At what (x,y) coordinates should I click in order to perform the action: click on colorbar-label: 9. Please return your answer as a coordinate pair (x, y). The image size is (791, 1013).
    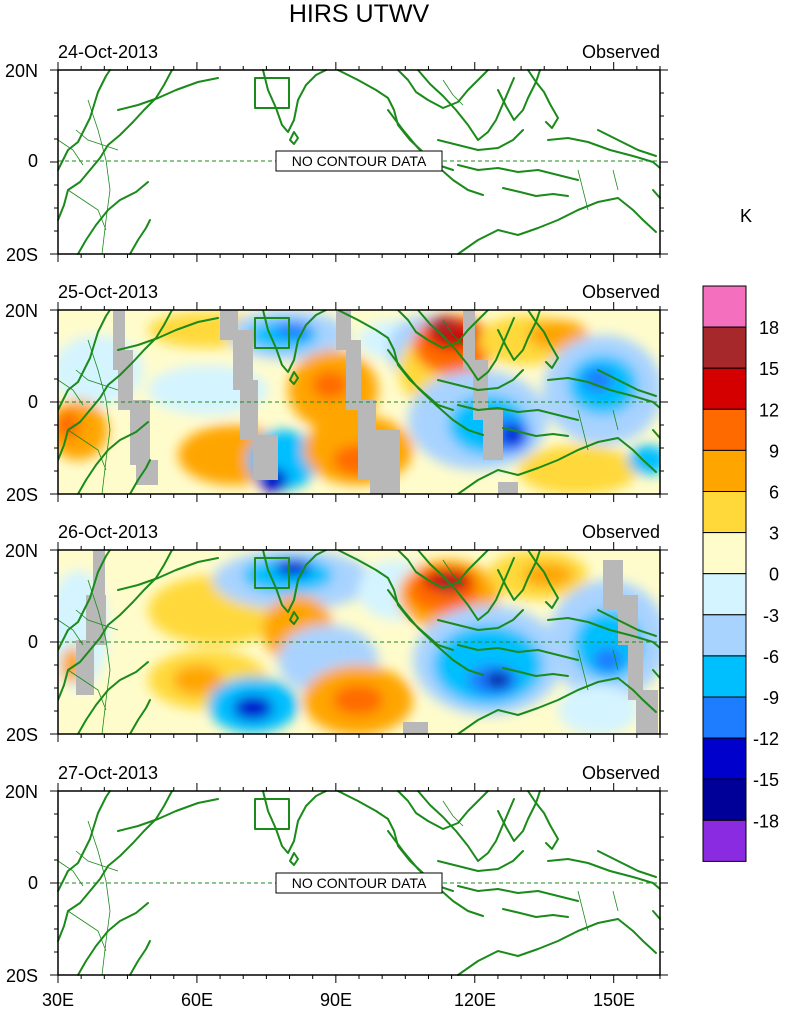
    Looking at the image, I should click on (774, 451).